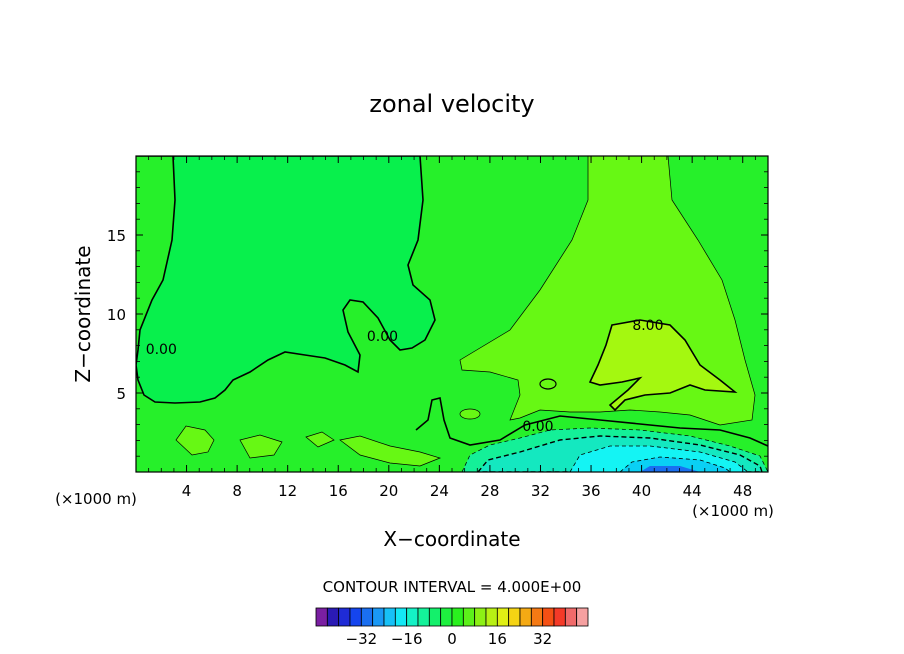 The width and height of the screenshot is (904, 654). Describe the element at coordinates (187, 491) in the screenshot. I see `x-tick-label: 4` at that location.